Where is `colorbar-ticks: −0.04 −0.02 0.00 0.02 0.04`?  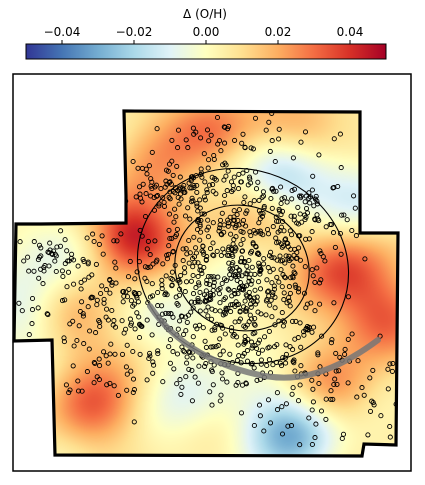
colorbar-ticks: −0.04 −0.02 0.00 0.02 0.04 is located at coordinates (203, 34).